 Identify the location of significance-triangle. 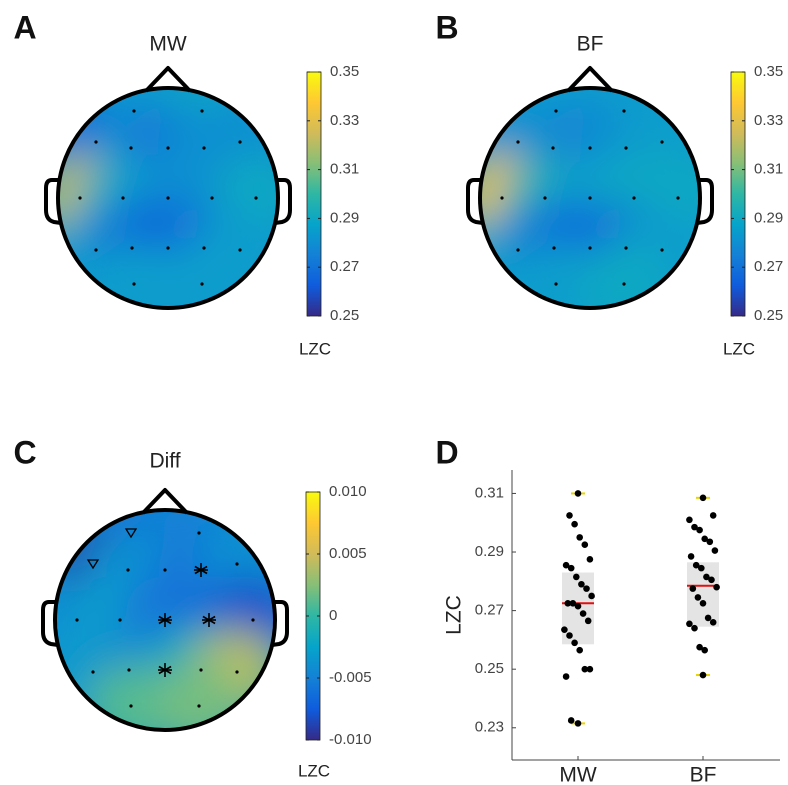
(131, 533).